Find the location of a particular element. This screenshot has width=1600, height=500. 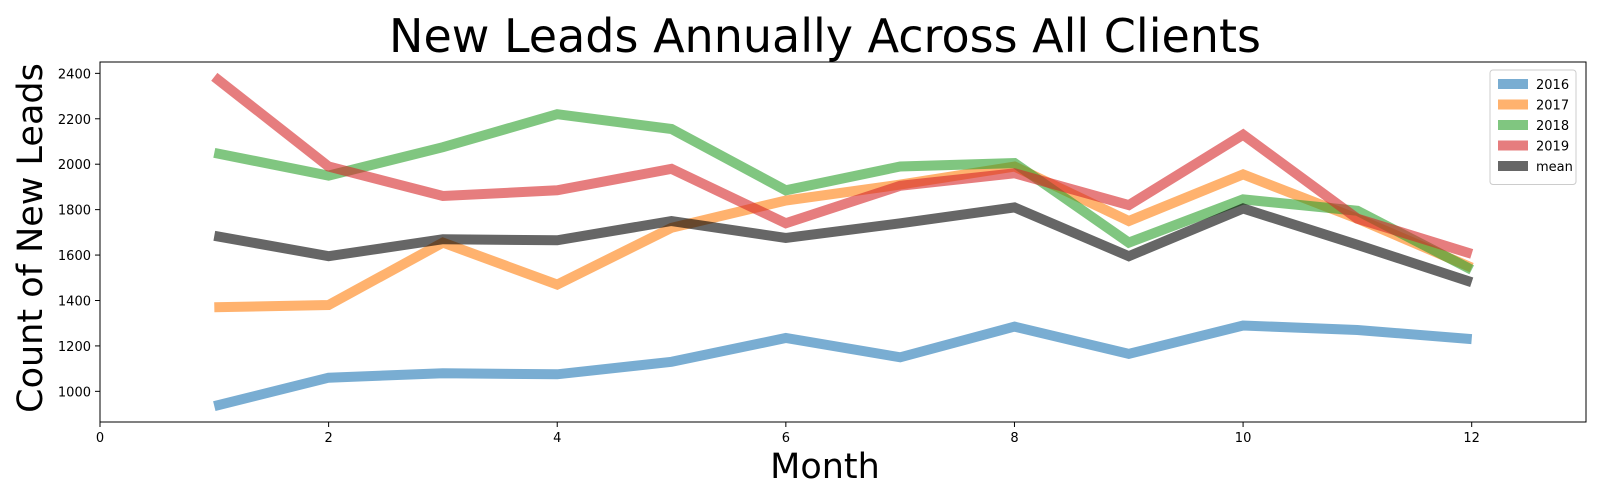

x-tick-label: 4 is located at coordinates (557, 438).